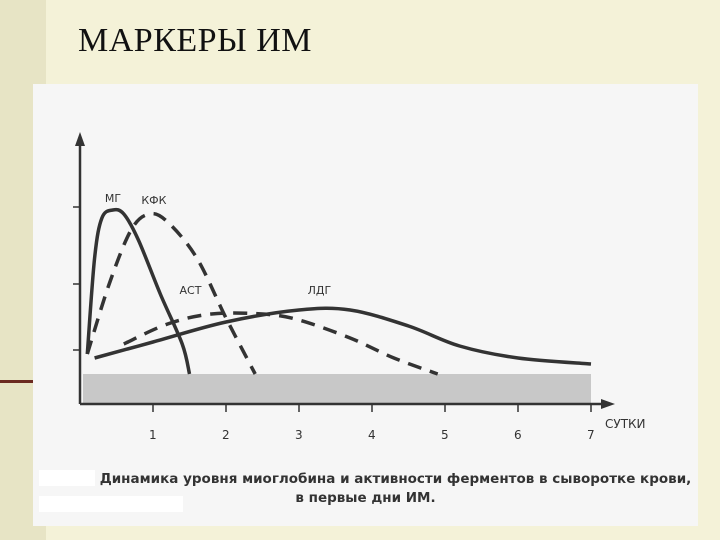 Image resolution: width=720 pixels, height=540 pixels. Describe the element at coordinates (153, 200) in the screenshot. I see `series-label: КФК` at that location.